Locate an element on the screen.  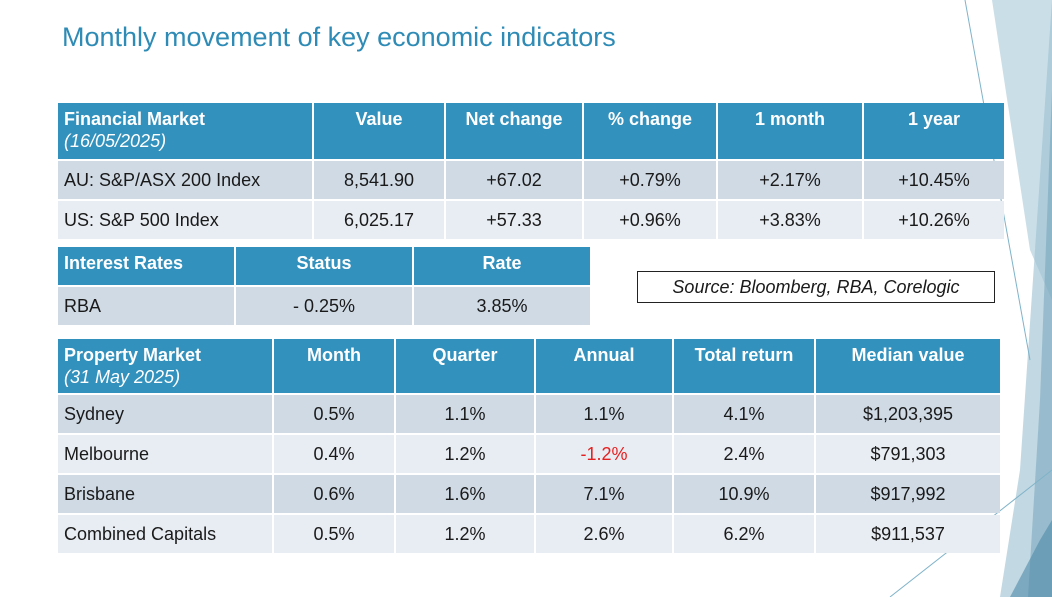
cell: +67.02 is located at coordinates (514, 180).